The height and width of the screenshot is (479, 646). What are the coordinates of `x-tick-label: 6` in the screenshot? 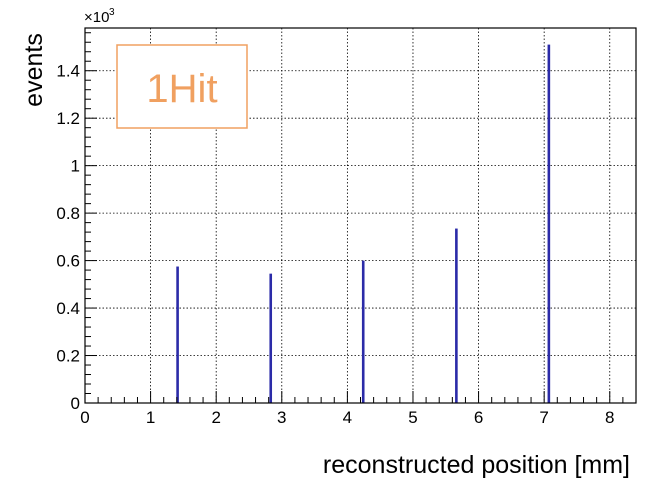 It's located at (478, 417).